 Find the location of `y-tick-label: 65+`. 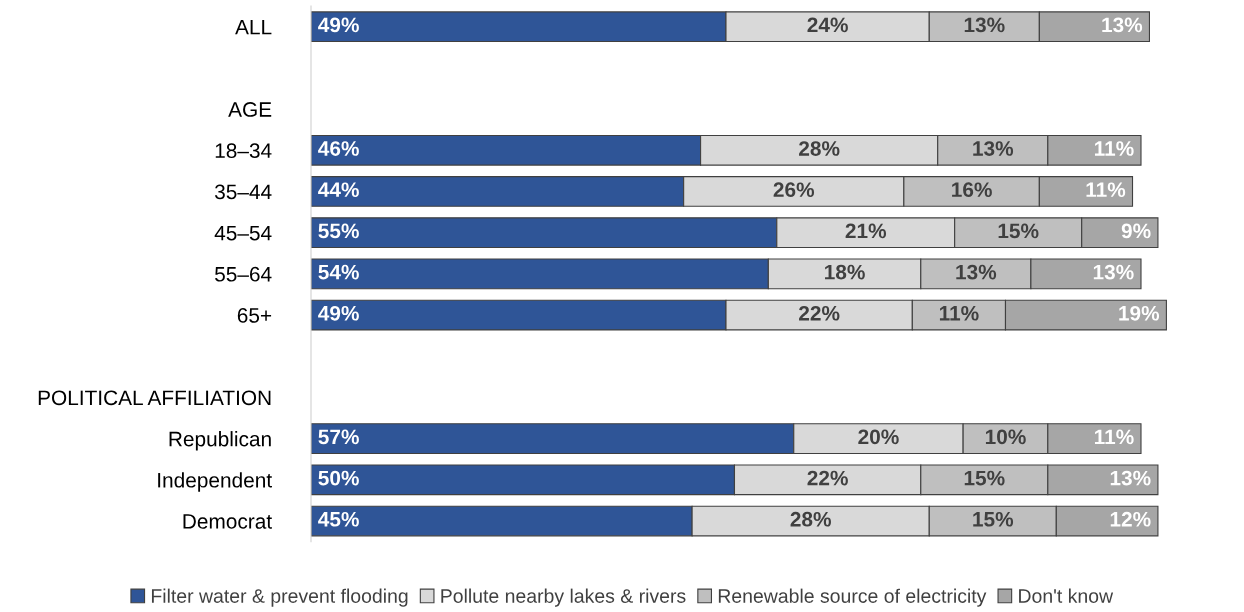

y-tick-label: 65+ is located at coordinates (254, 315).